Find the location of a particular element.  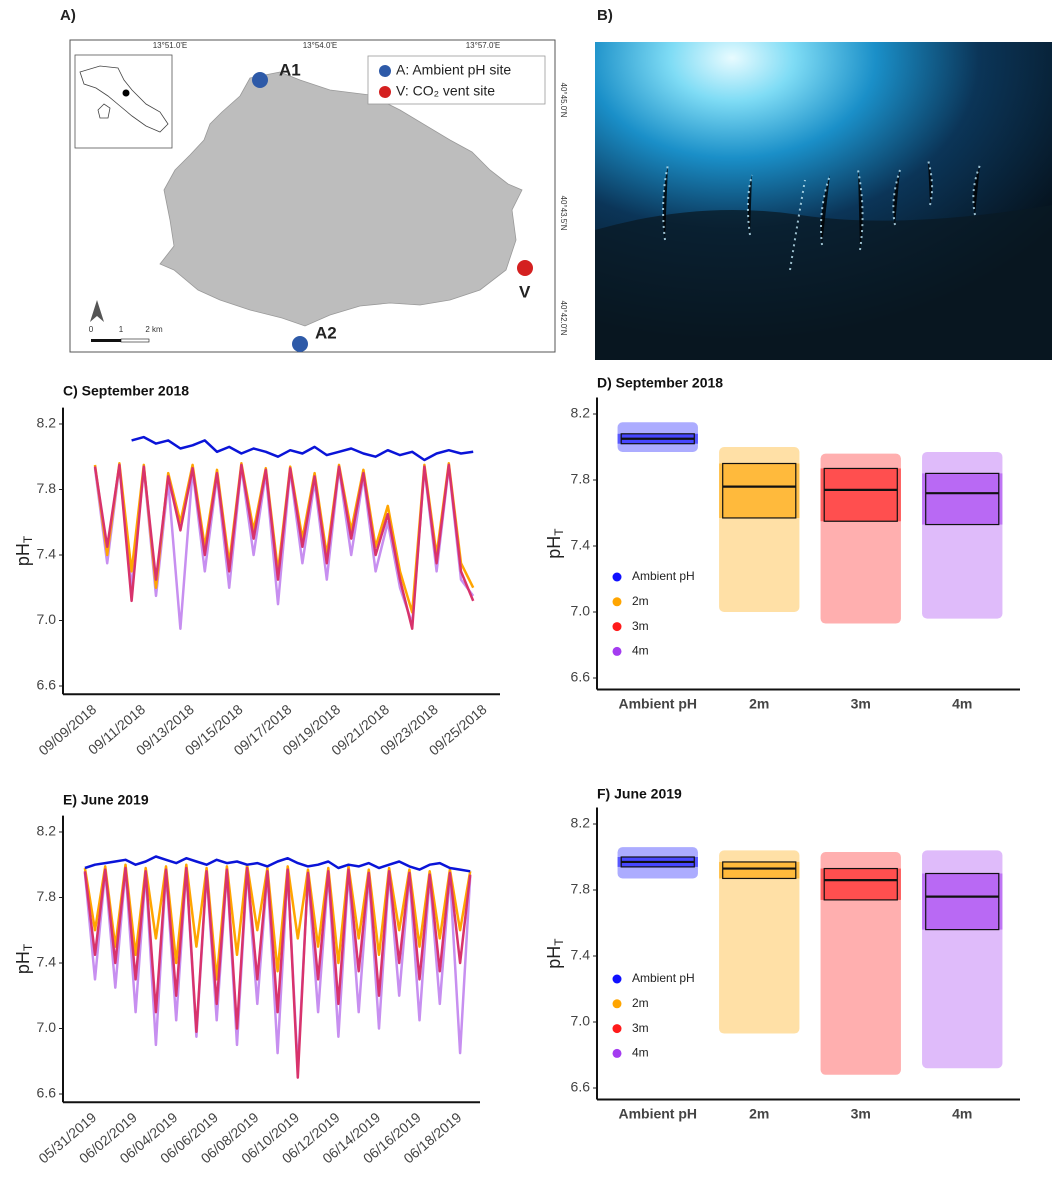

inset-coast is located at coordinates (124, 99).